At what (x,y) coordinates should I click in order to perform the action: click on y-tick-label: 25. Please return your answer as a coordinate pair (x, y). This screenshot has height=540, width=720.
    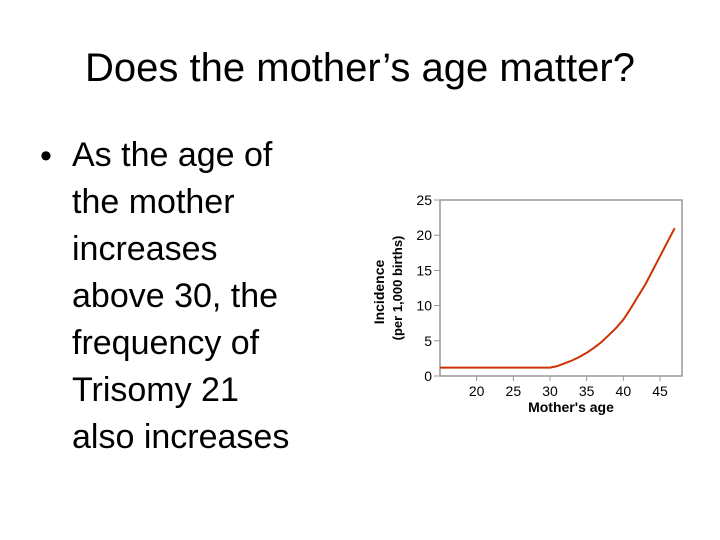
    Looking at the image, I should click on (424, 200).